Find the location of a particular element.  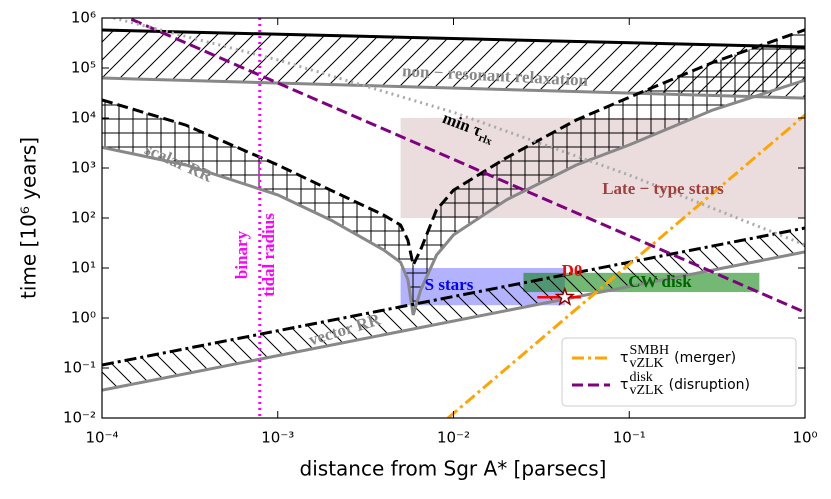

annotation-text: D0 is located at coordinates (572, 270).